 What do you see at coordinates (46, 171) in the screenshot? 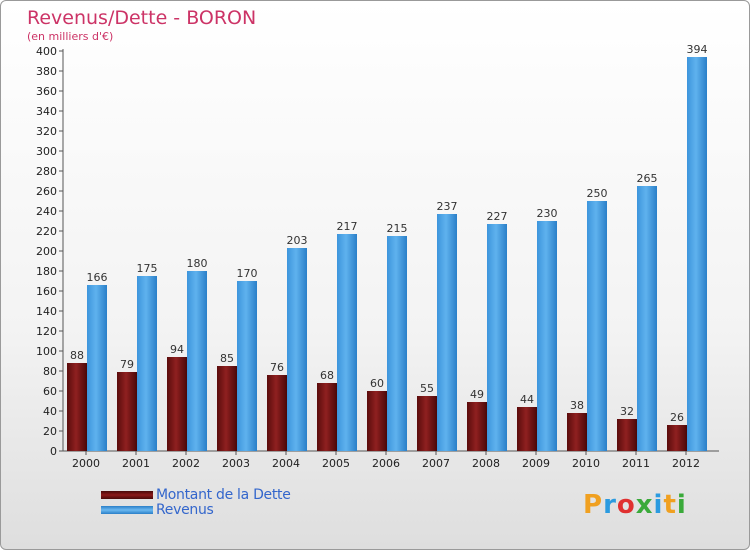
I see `y-tick-label: 280` at bounding box center [46, 171].